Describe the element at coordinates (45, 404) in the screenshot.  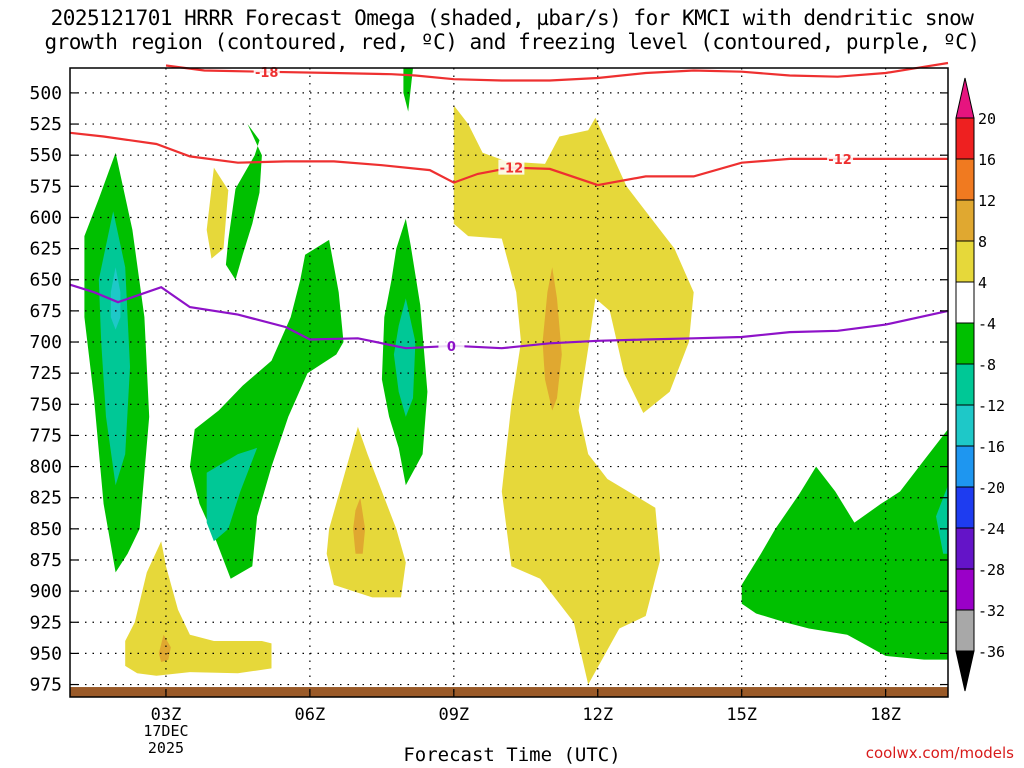
I see `ytick-label-750: 750` at that location.